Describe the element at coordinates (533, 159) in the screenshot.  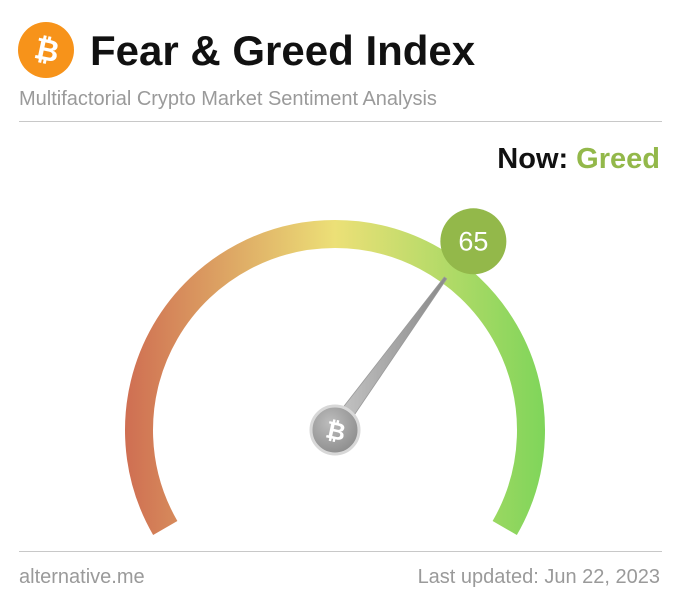
I see `now-label: Now:` at that location.